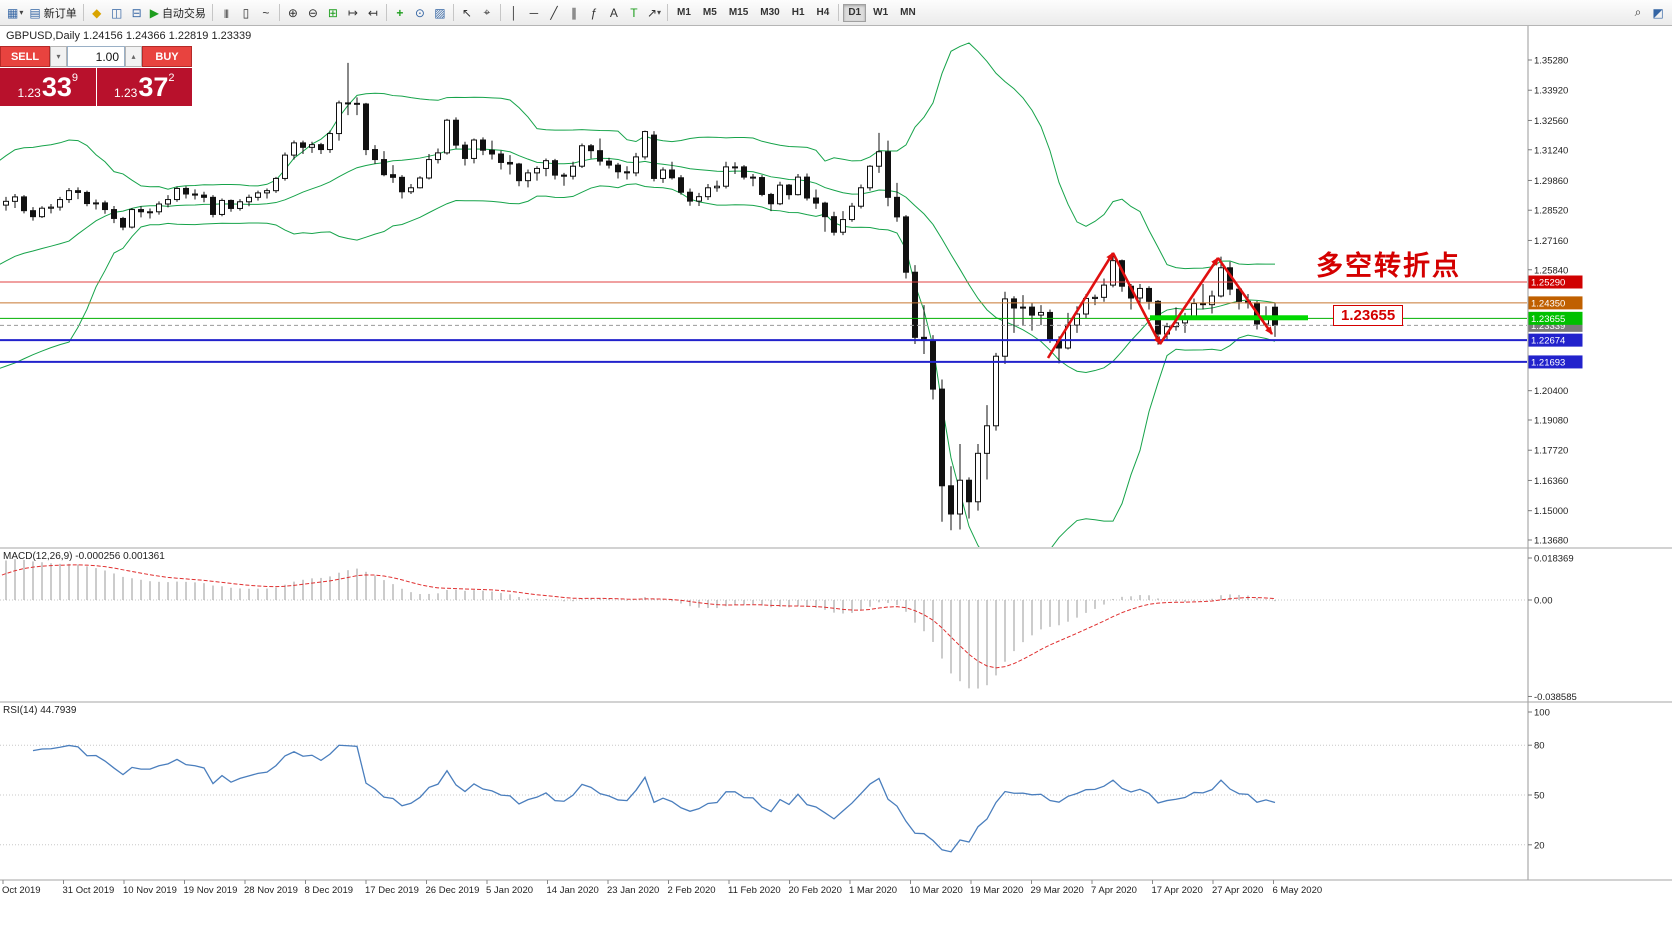 The image size is (1672, 948). I want to click on svg-text: 1.35280, so click(1551, 61).